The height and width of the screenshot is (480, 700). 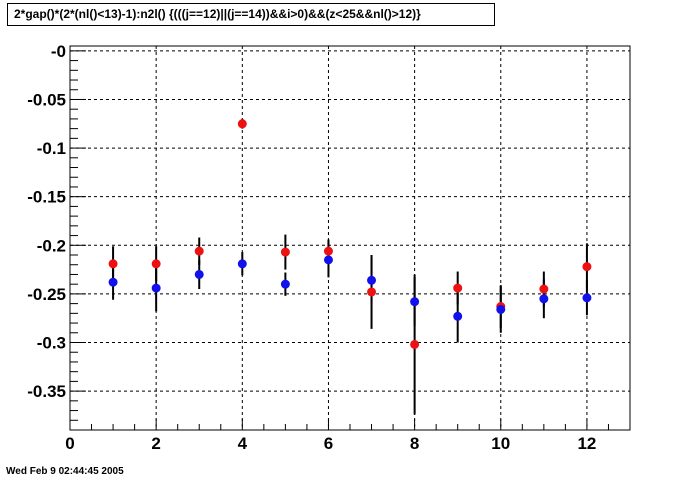 What do you see at coordinates (46, 391) in the screenshot?
I see `y-tick-label: -0.35` at bounding box center [46, 391].